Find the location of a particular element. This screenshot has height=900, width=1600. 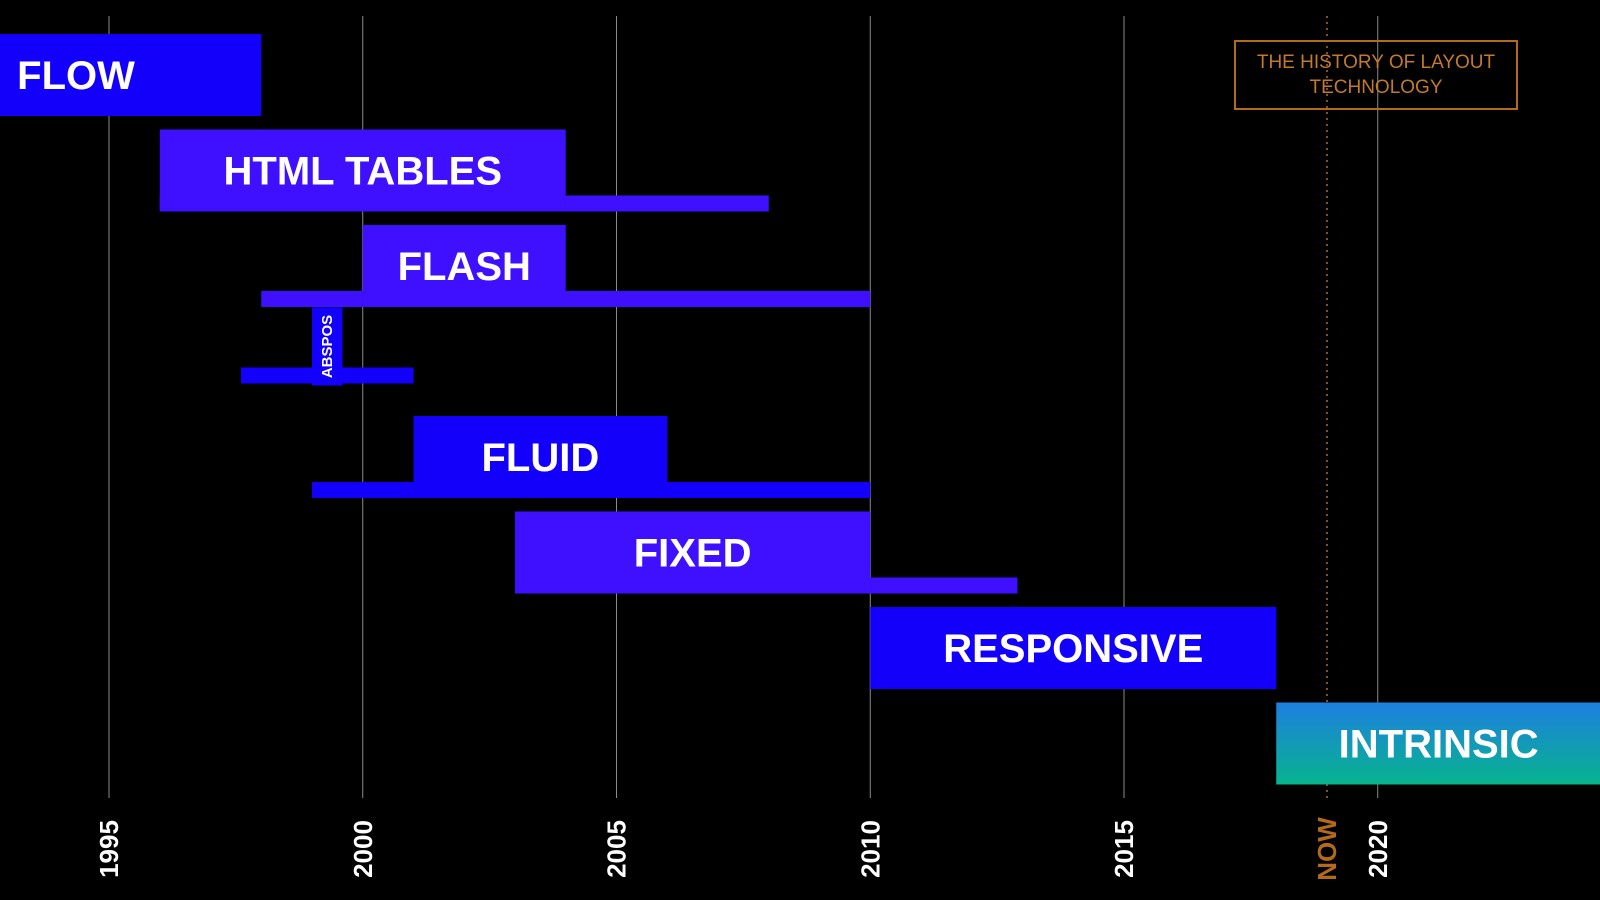

bar-label-responsive: RESPONSIVE is located at coordinates (1073, 649).